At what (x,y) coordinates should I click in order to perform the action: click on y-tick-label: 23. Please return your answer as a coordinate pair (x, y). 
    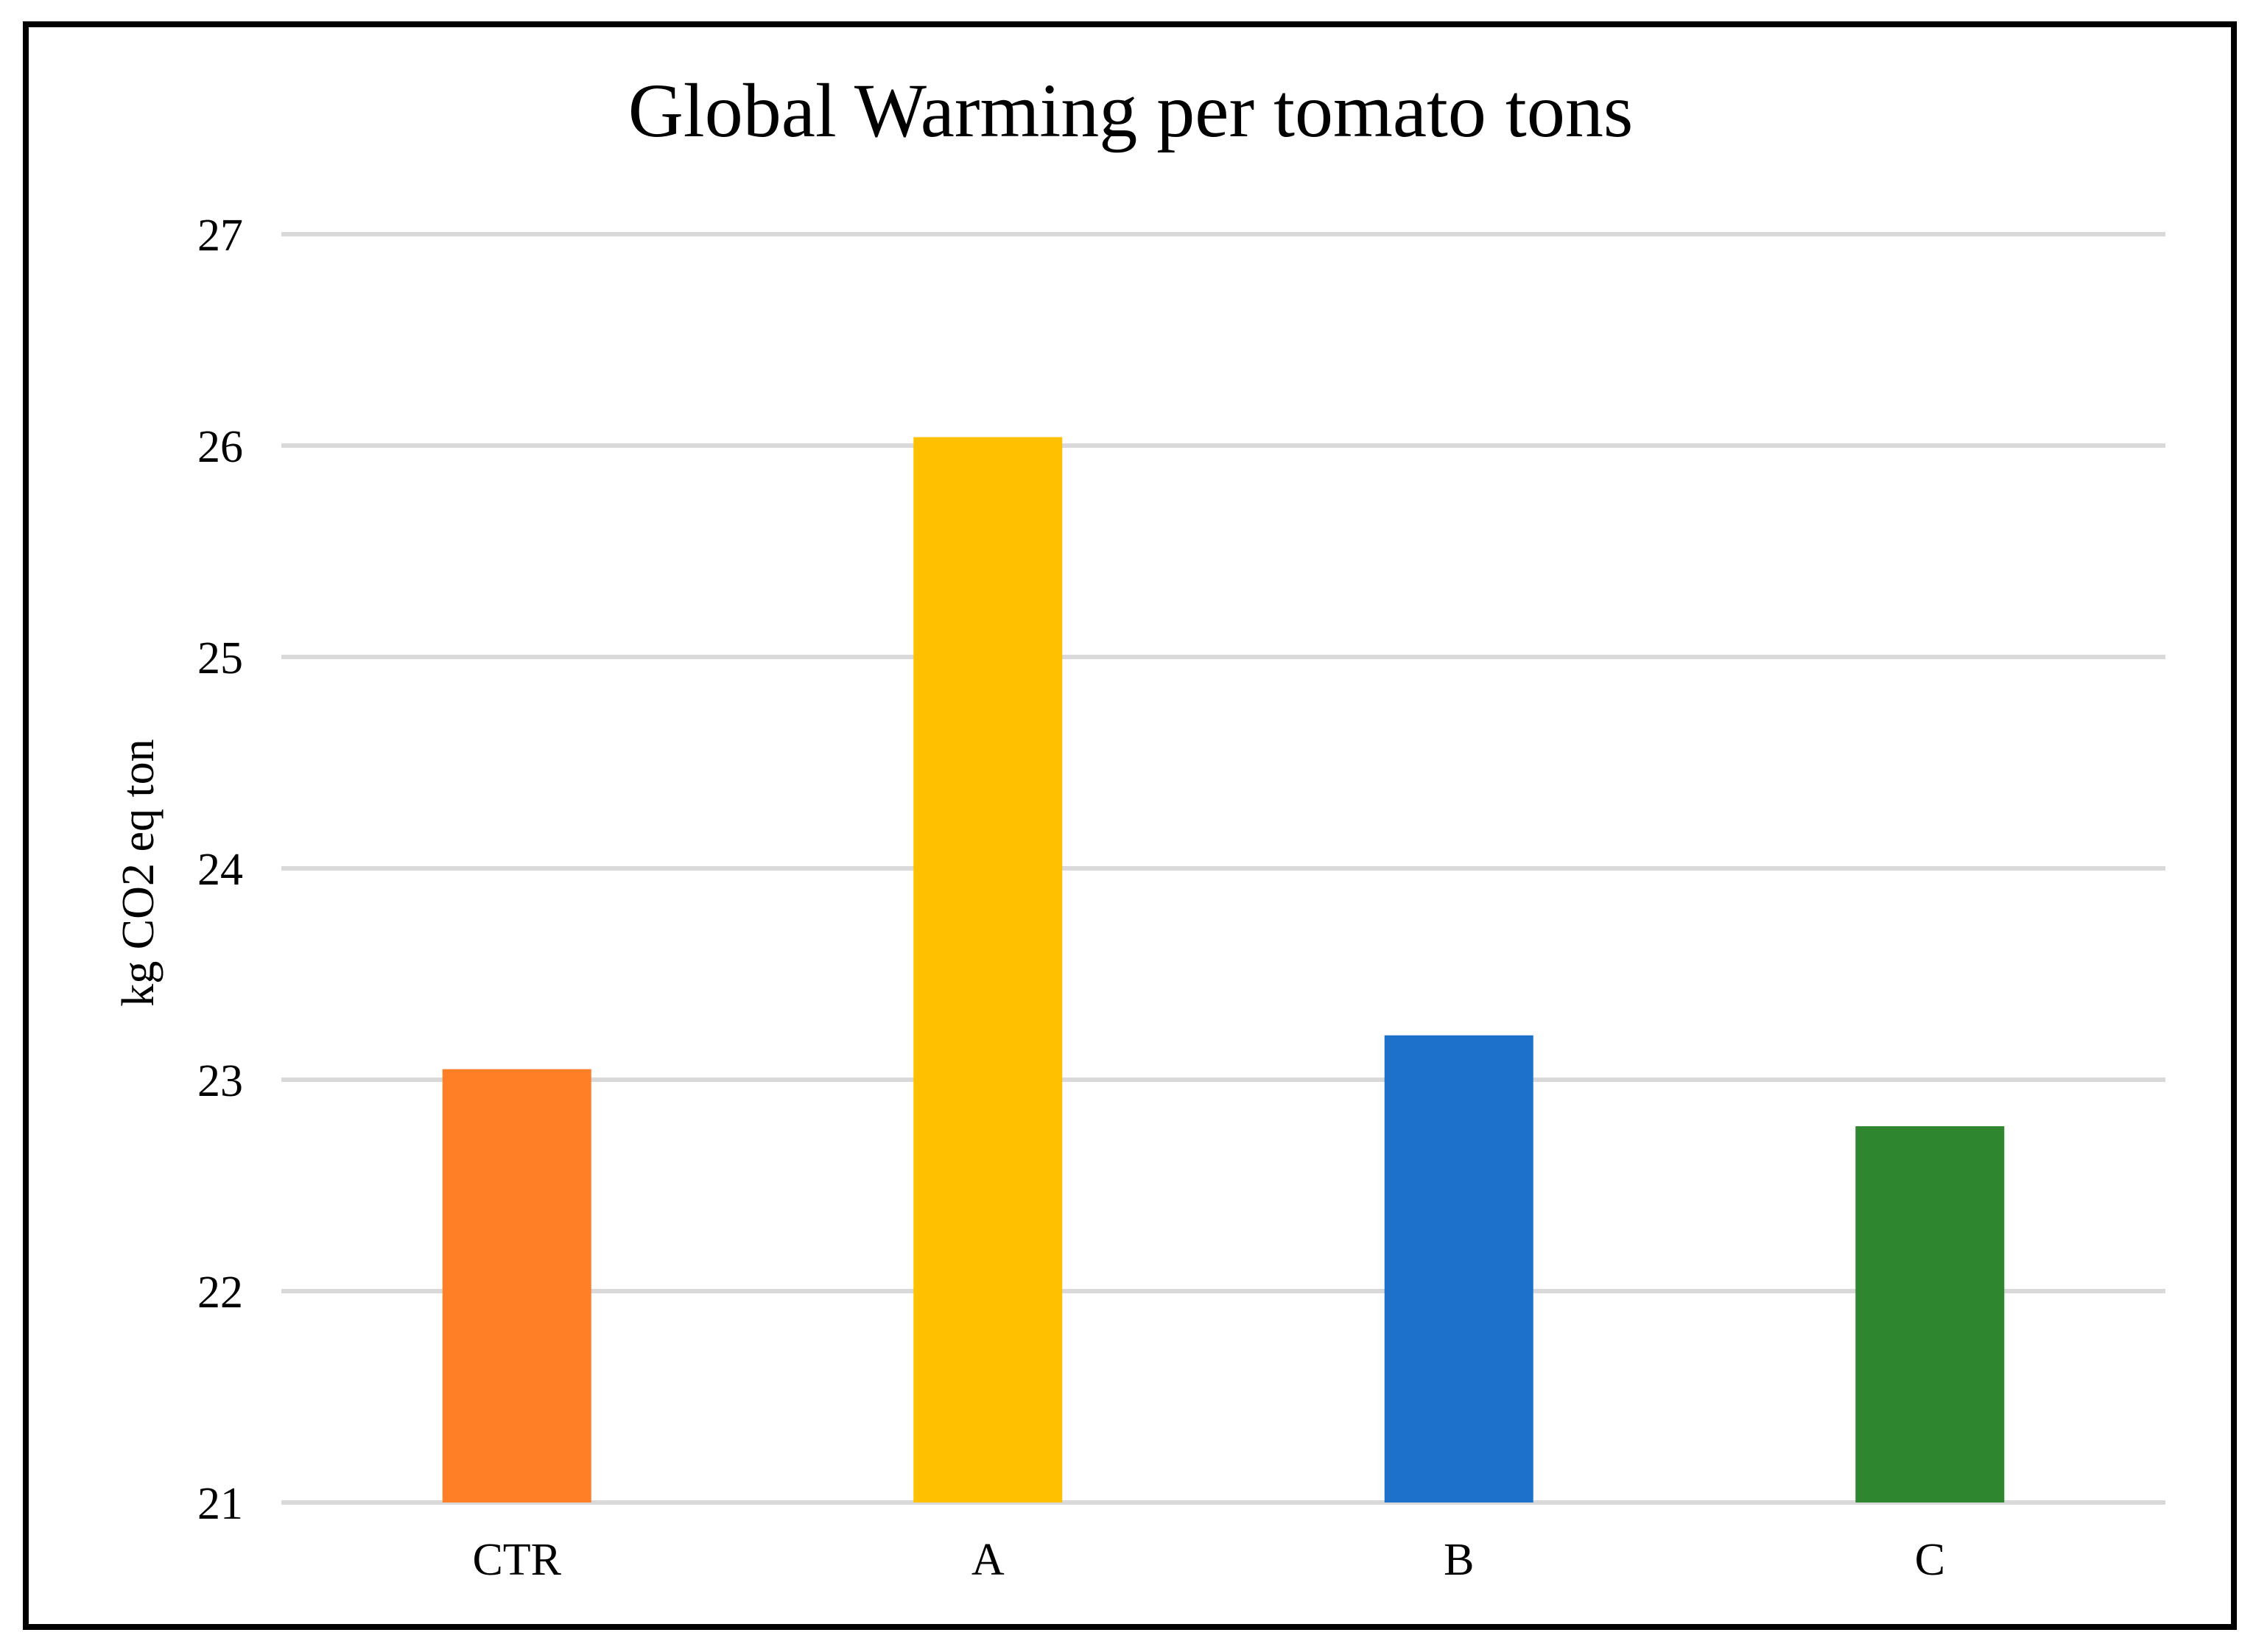
    Looking at the image, I should click on (220, 1081).